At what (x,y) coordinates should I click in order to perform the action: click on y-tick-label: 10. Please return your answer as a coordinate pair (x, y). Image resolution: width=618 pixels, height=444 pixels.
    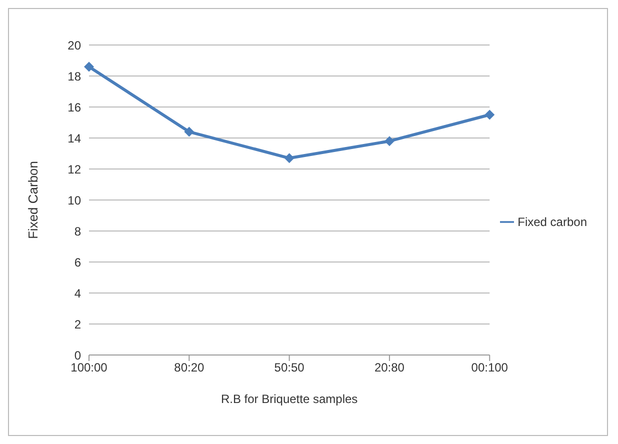
    Looking at the image, I should click on (75, 200).